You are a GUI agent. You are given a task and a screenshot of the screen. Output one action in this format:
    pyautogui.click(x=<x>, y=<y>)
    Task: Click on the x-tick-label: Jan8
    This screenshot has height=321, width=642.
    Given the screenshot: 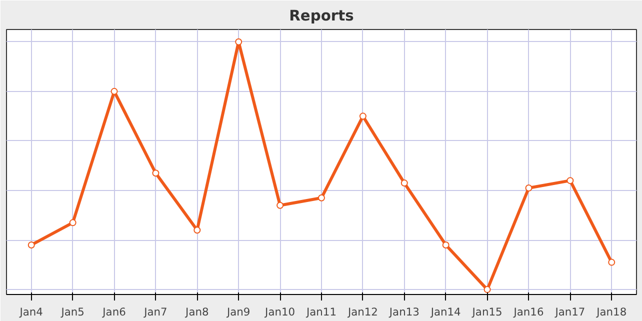 What is the action you would take?
    pyautogui.click(x=196, y=312)
    